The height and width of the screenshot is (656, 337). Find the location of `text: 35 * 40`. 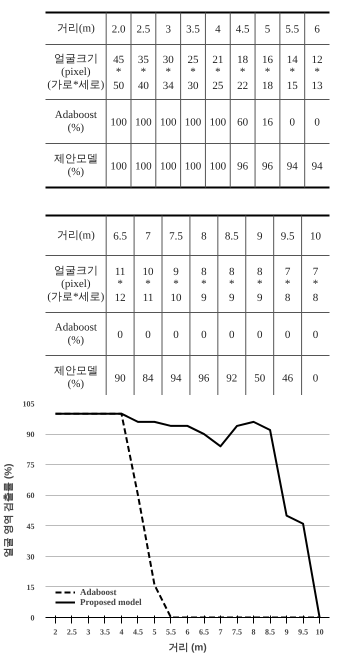

text: 35 * 40 is located at coordinates (144, 73).